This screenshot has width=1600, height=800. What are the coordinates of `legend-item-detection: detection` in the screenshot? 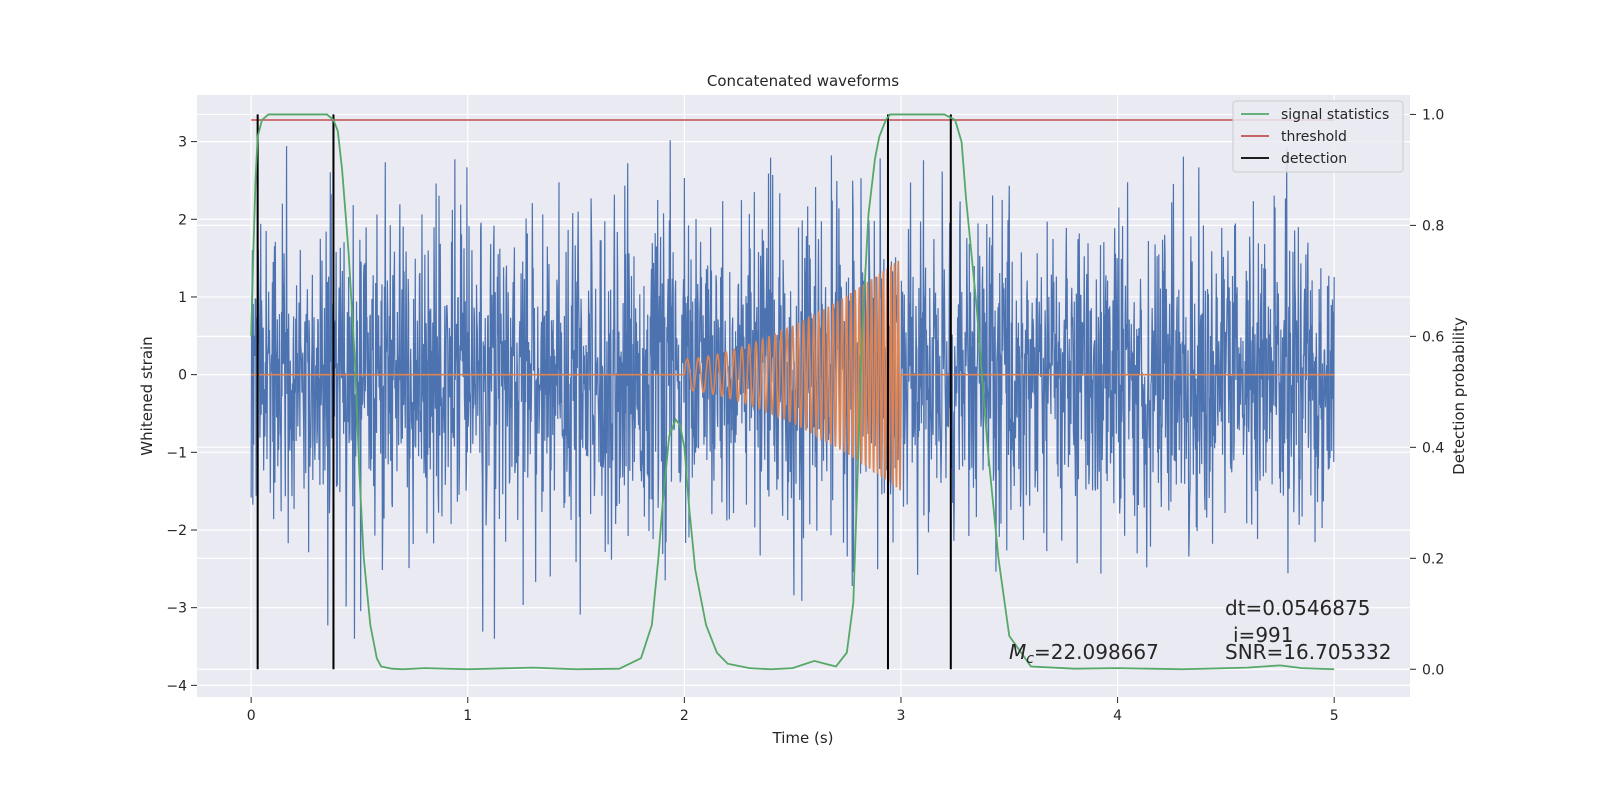 It's located at (1294, 159).